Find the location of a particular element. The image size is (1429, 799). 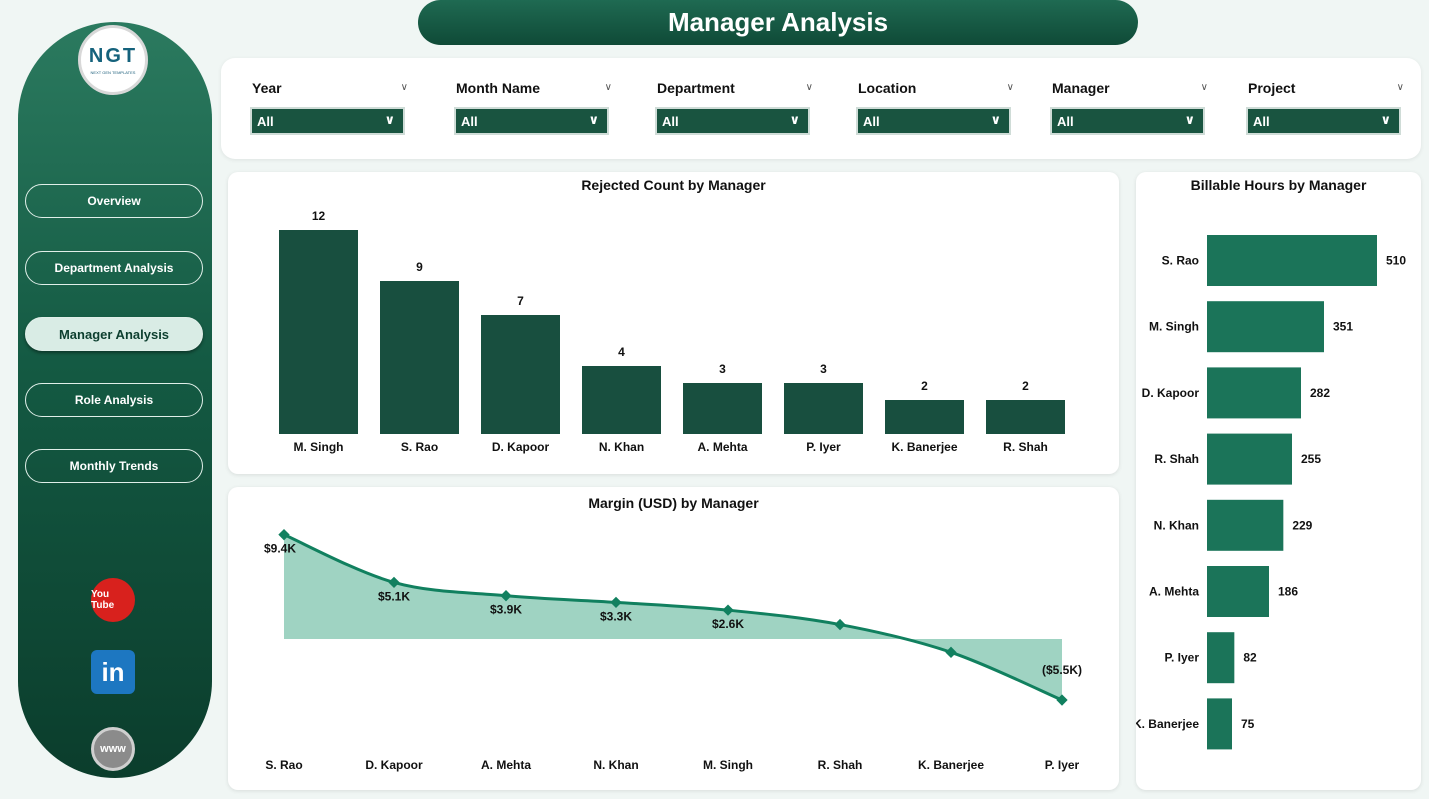

nav-overview-button: Overview is located at coordinates (114, 201).